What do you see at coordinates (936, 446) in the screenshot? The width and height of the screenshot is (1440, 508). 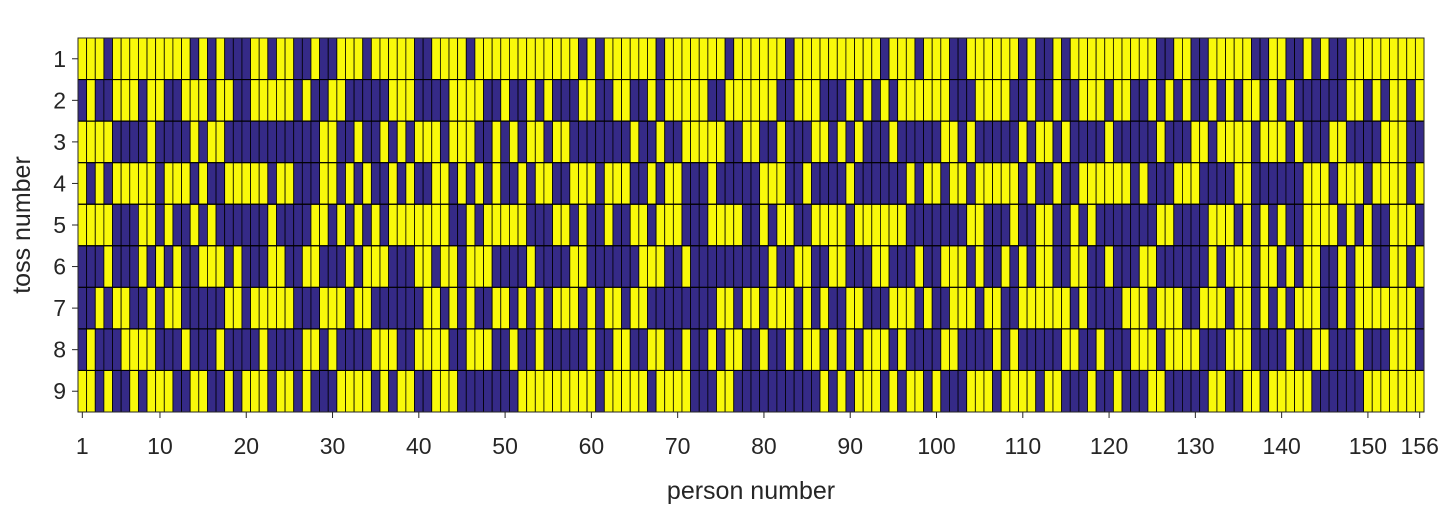 I see `x-tick-label: 100` at bounding box center [936, 446].